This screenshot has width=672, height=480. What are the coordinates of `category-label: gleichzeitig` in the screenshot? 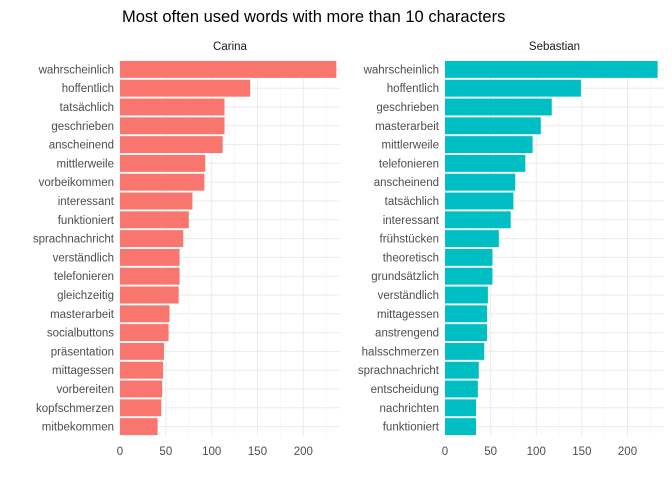 It's located at (85, 296).